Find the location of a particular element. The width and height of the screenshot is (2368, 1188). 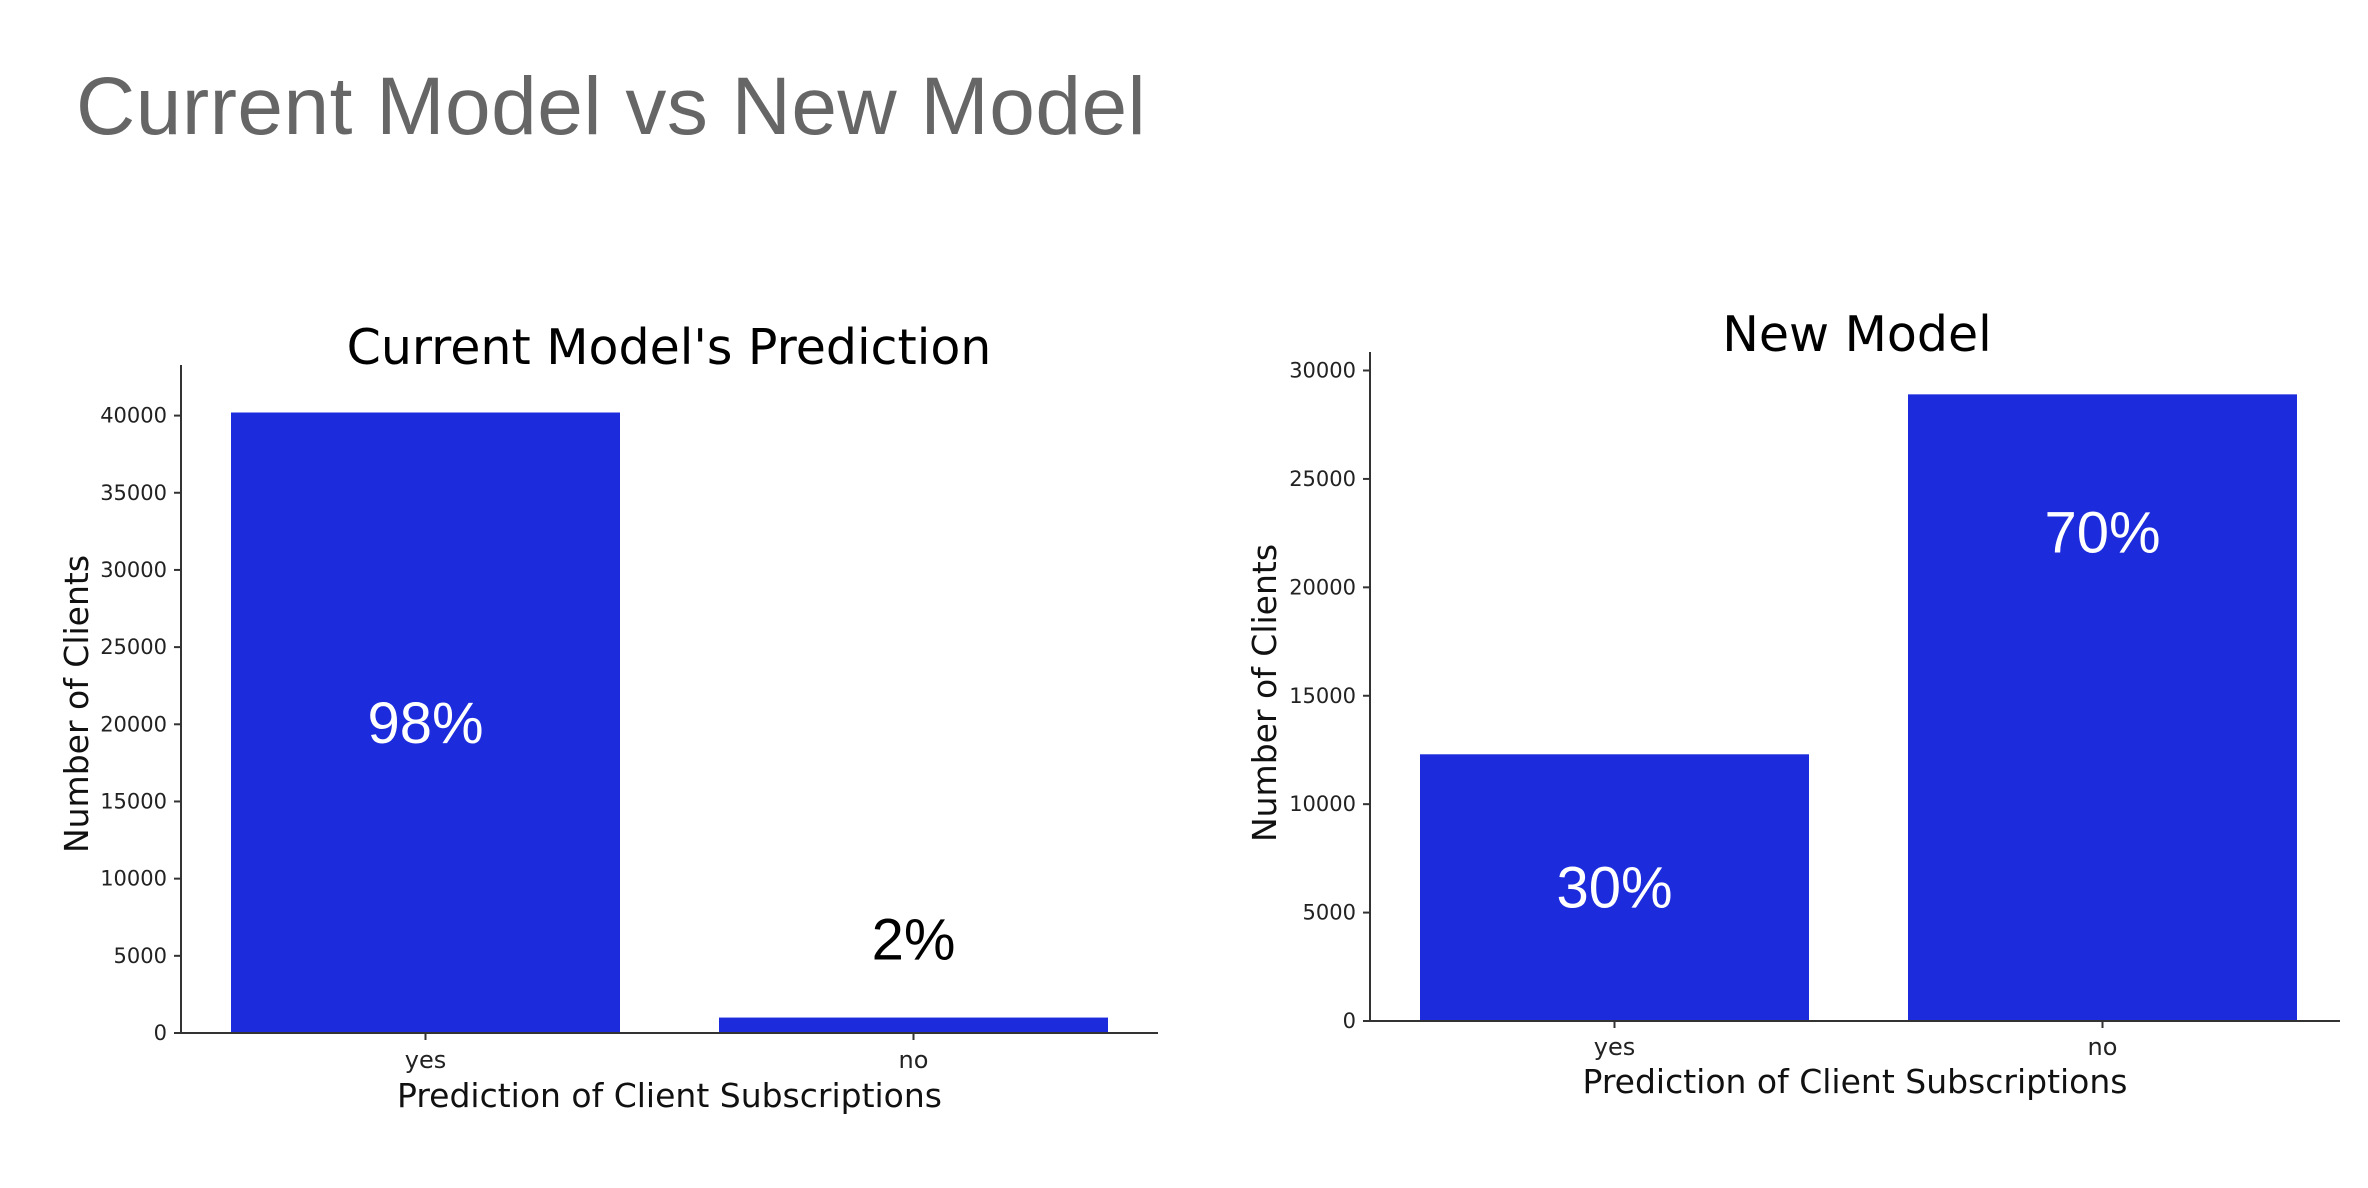

bar-data-label: 2% is located at coordinates (914, 940).